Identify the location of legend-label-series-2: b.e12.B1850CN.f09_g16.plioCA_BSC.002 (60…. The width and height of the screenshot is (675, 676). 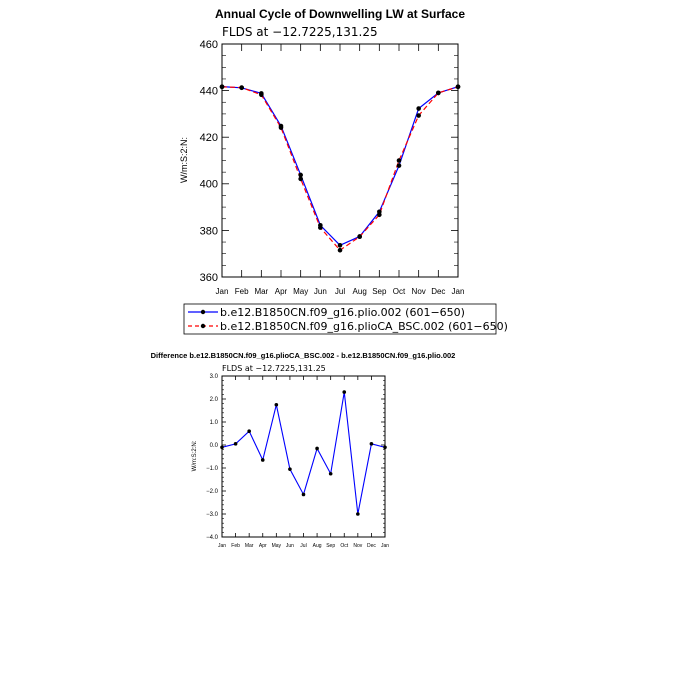
(364, 326).